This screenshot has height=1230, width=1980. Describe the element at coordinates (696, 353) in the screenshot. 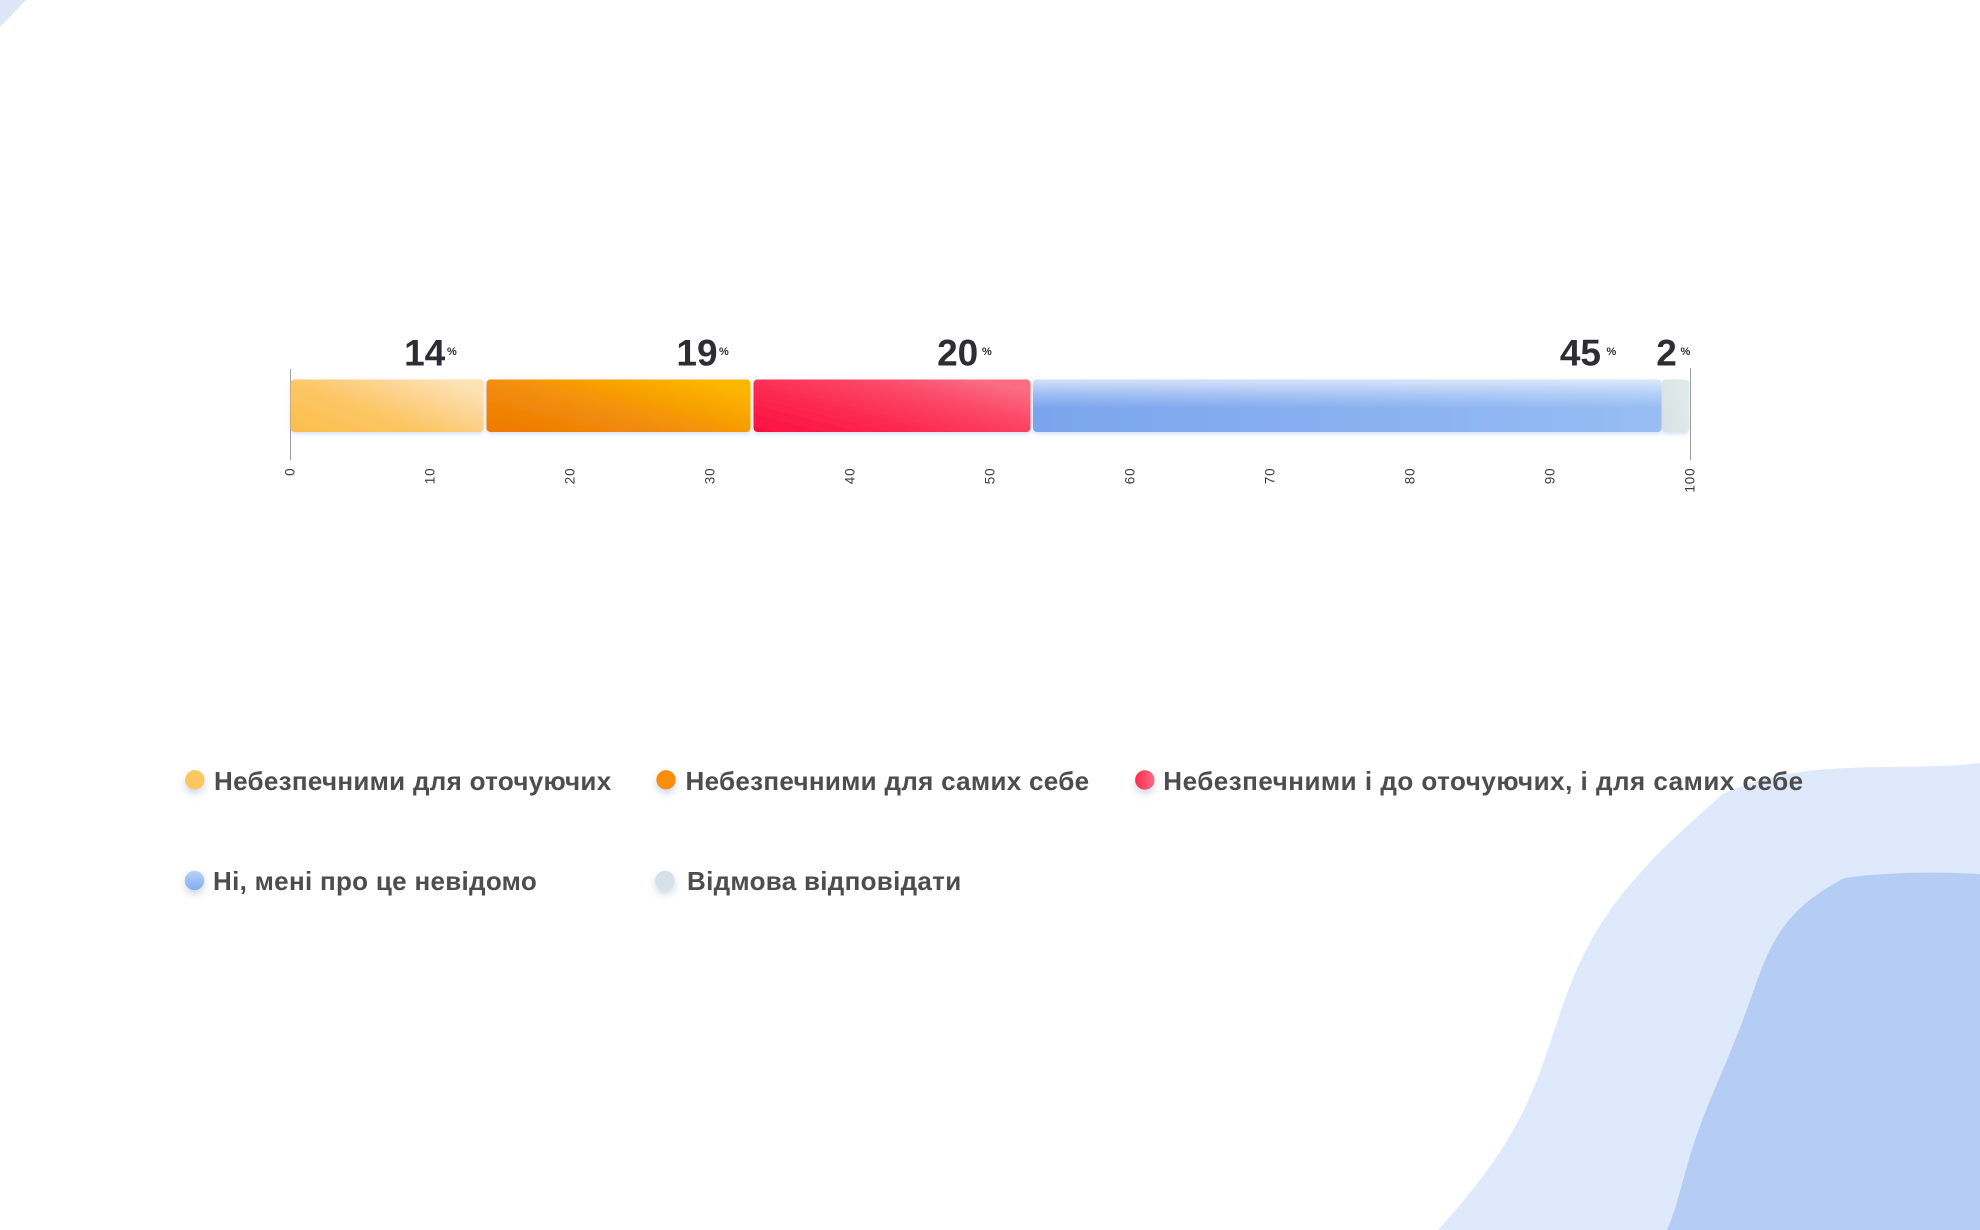

I see `svg-text: 19` at that location.